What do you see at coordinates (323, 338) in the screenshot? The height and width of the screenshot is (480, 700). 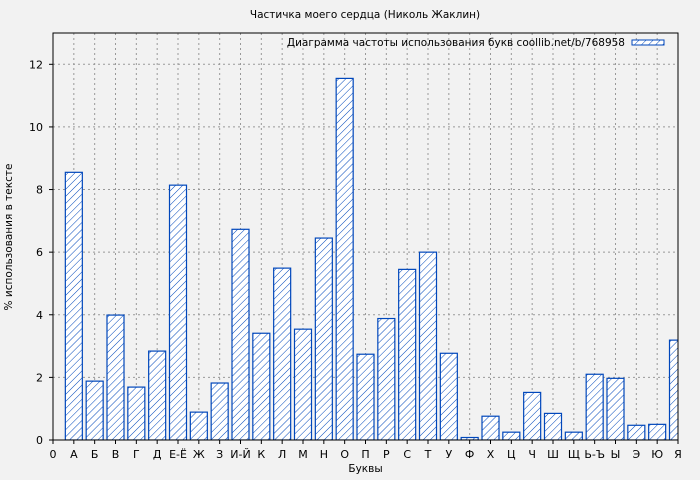 I see `bar-Н` at bounding box center [323, 338].